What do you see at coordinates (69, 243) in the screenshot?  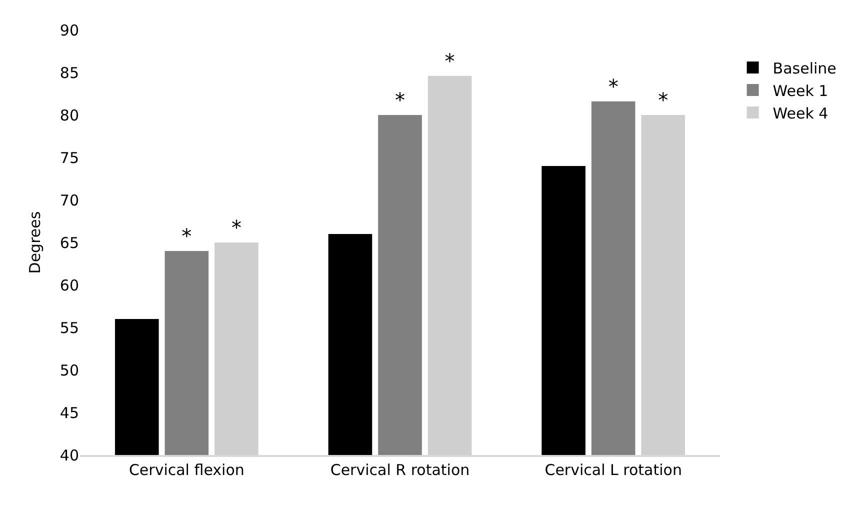 I see `y-tick-label: 65` at bounding box center [69, 243].